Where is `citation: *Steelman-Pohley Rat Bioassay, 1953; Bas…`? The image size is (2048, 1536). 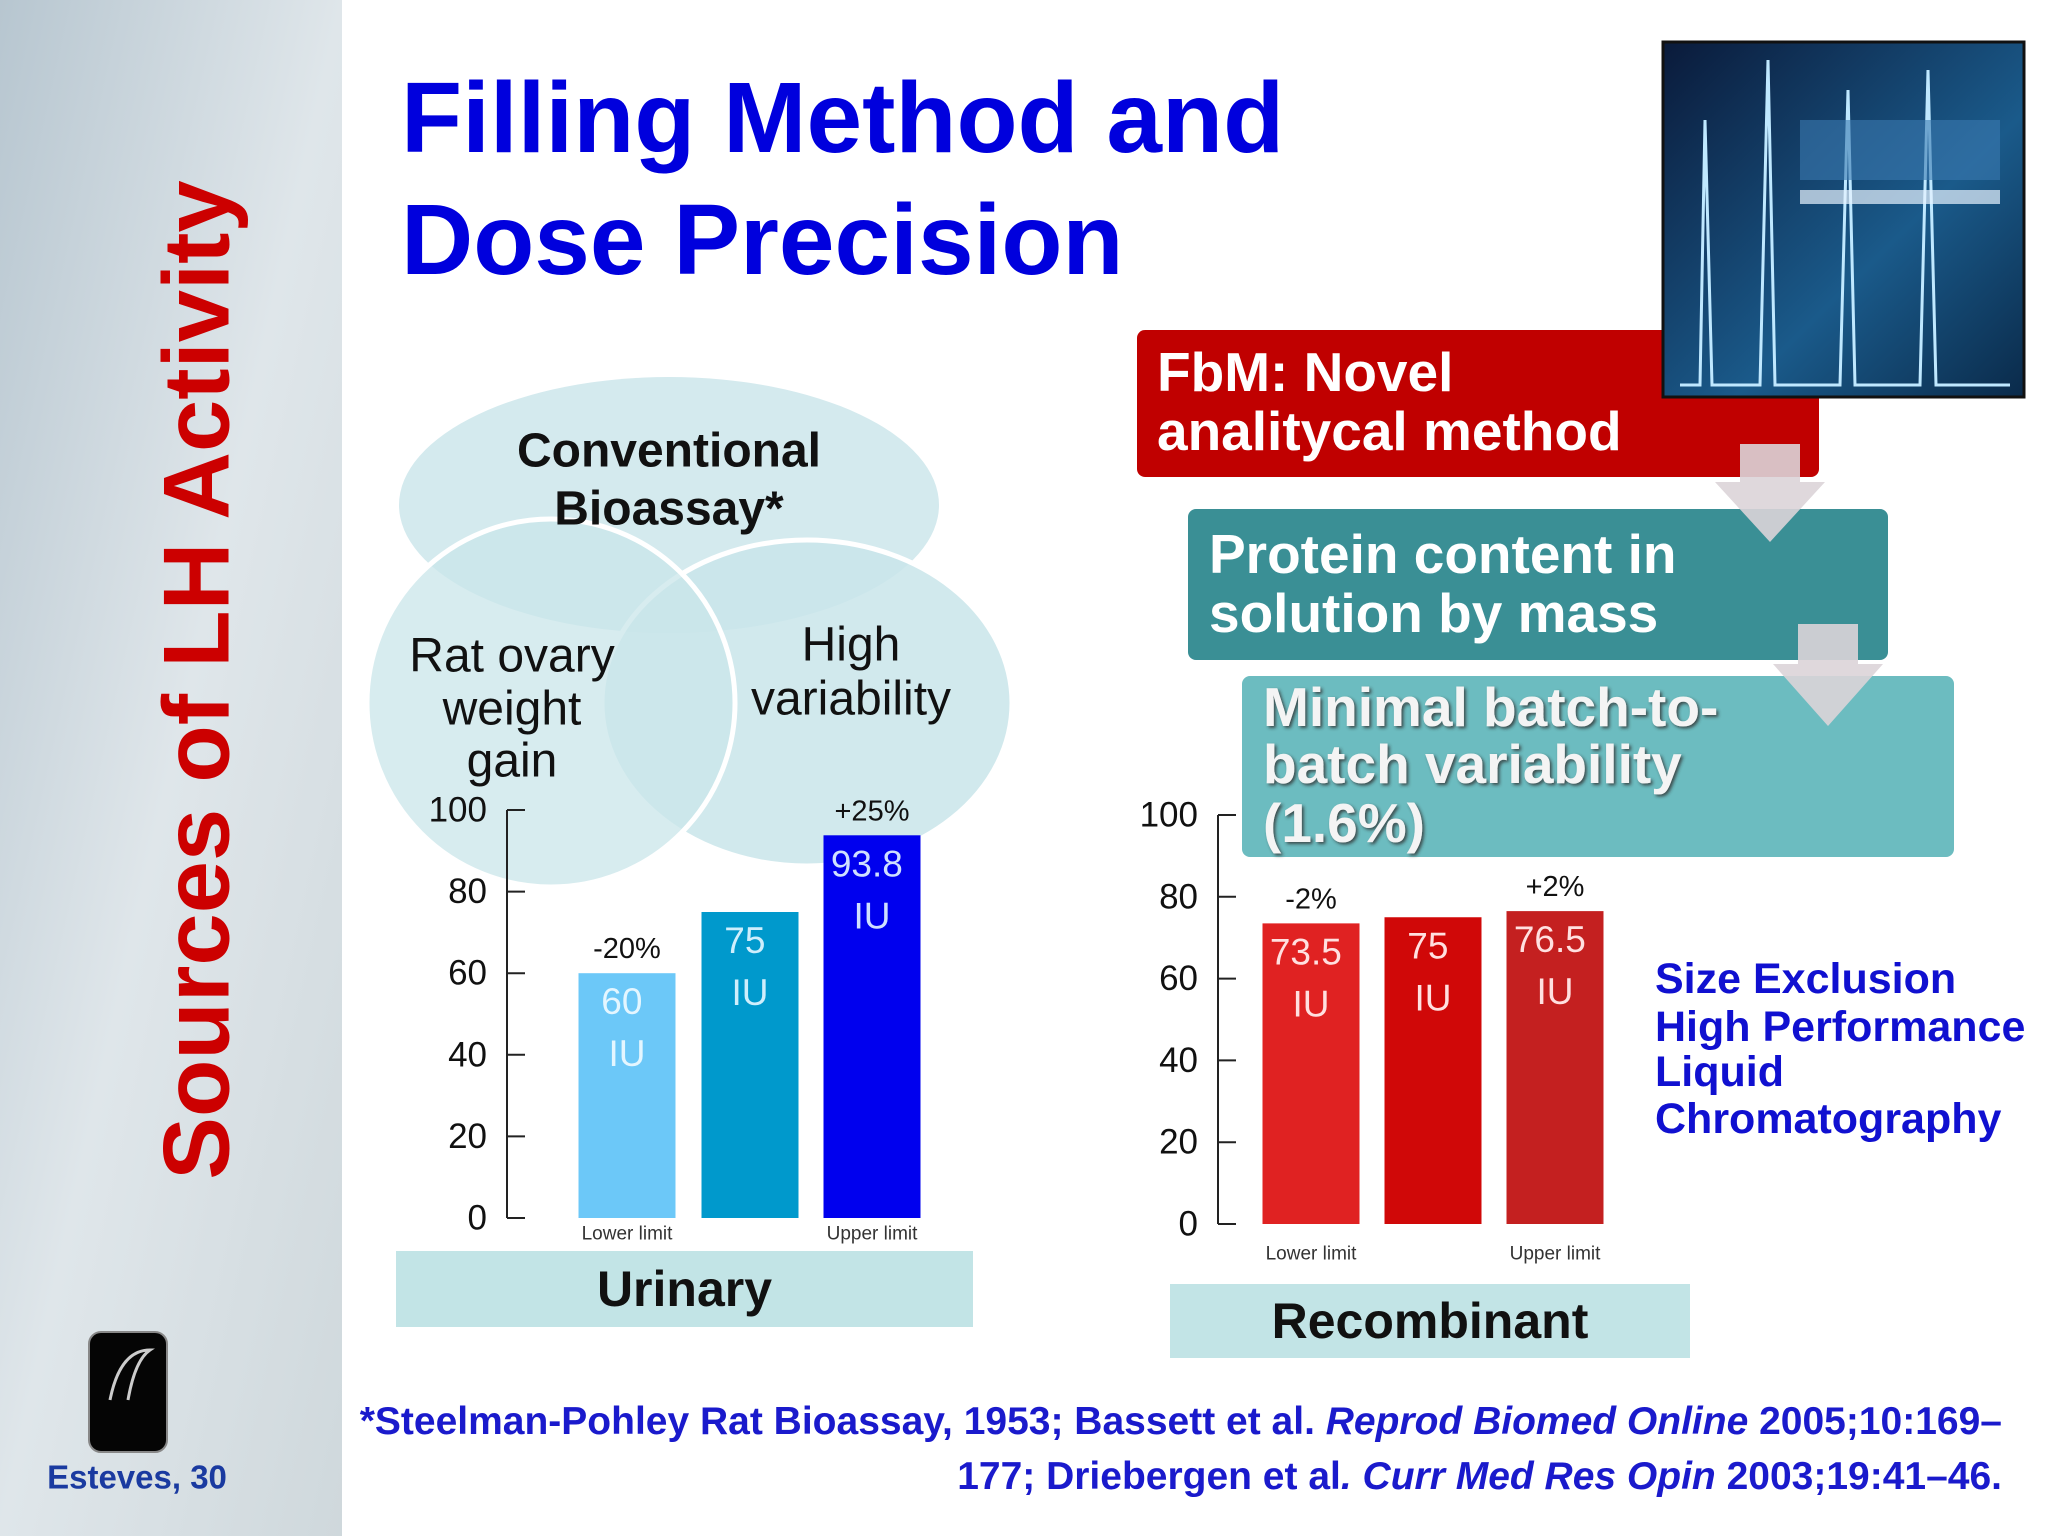
citation: *Steelman-Pohley Rat Bioassay, 1953; Bas… is located at coordinates (1181, 1449).